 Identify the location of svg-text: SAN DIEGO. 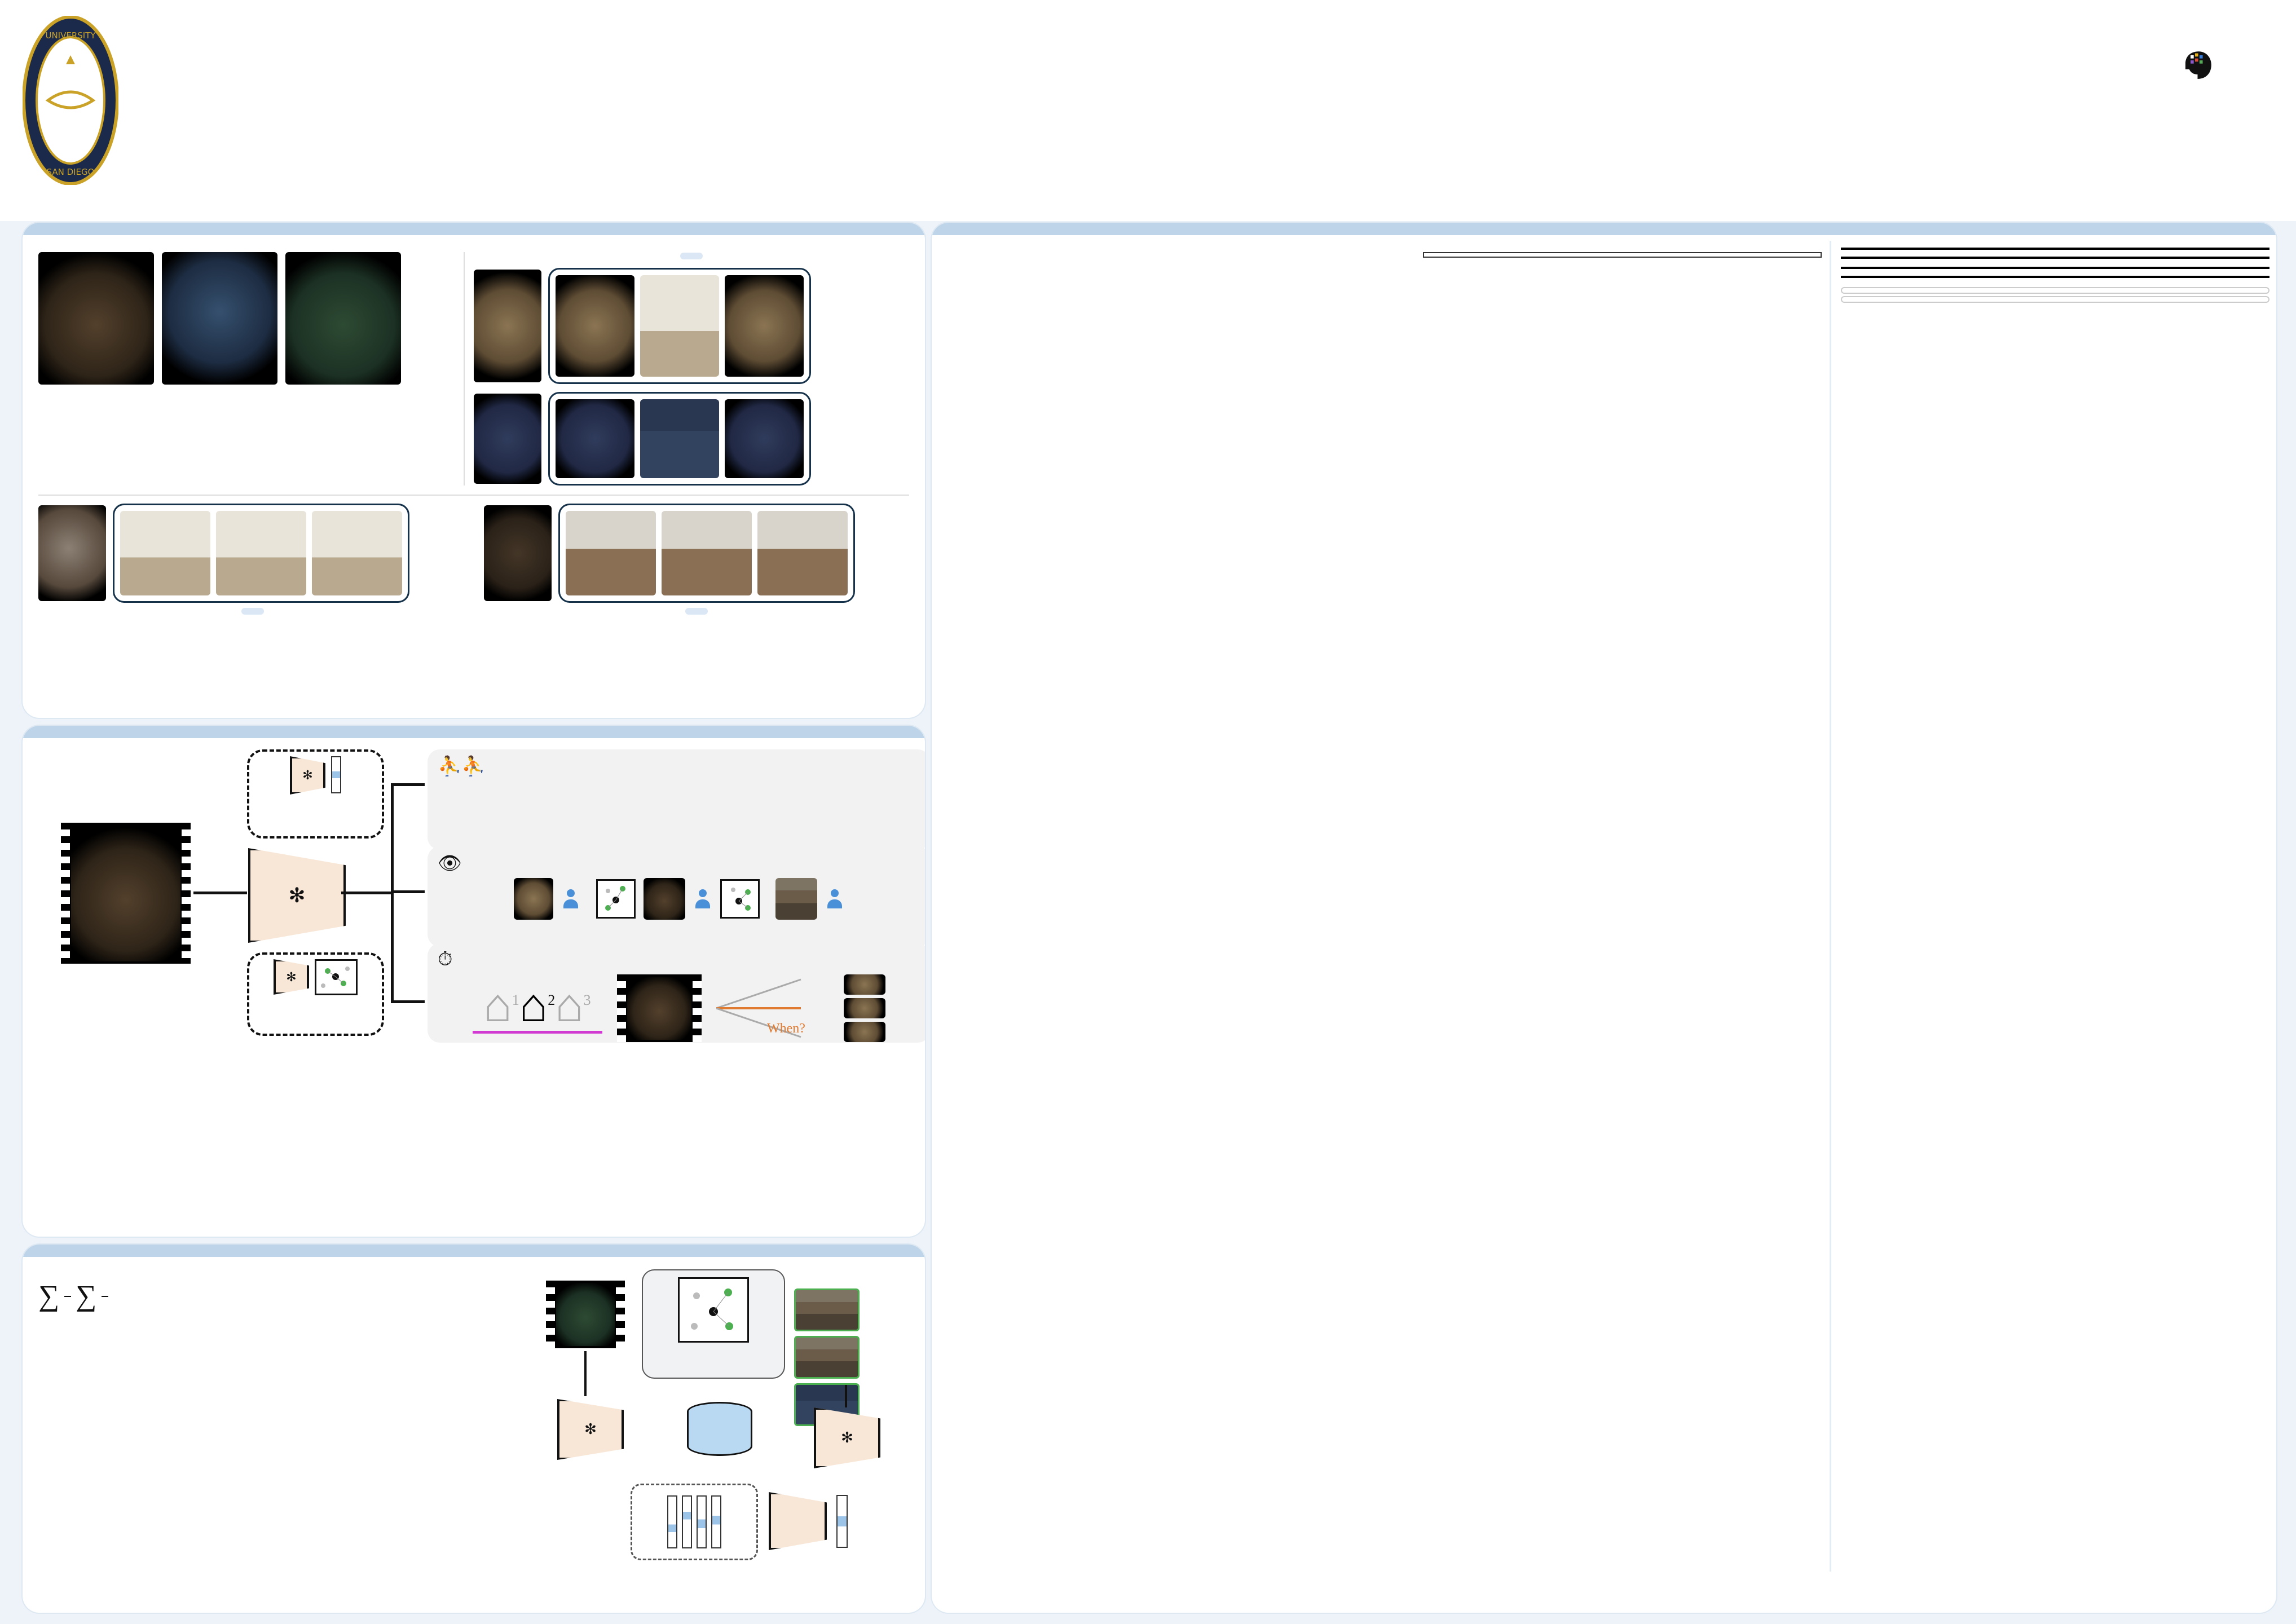
(71, 172).